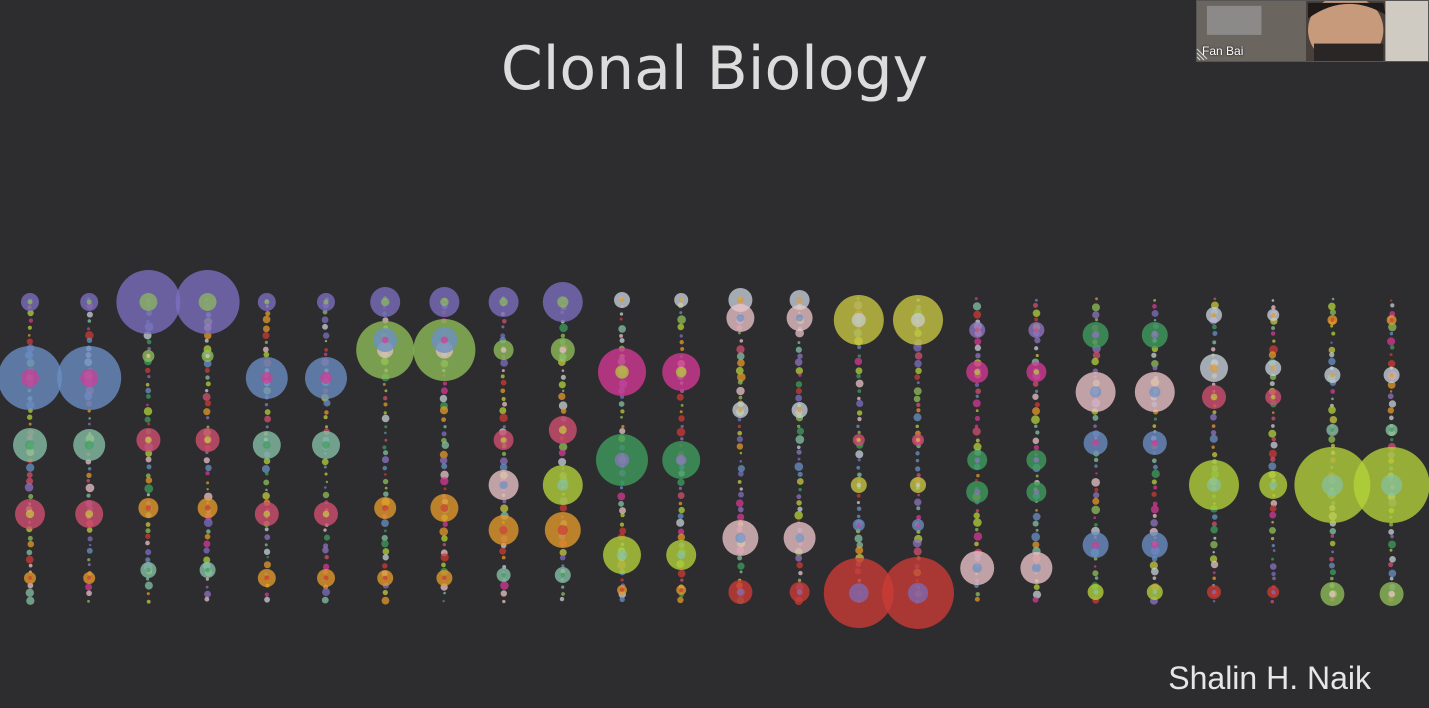 This screenshot has height=708, width=1429. Describe the element at coordinates (562, 442) in the screenshot. I see `clone-column` at that location.